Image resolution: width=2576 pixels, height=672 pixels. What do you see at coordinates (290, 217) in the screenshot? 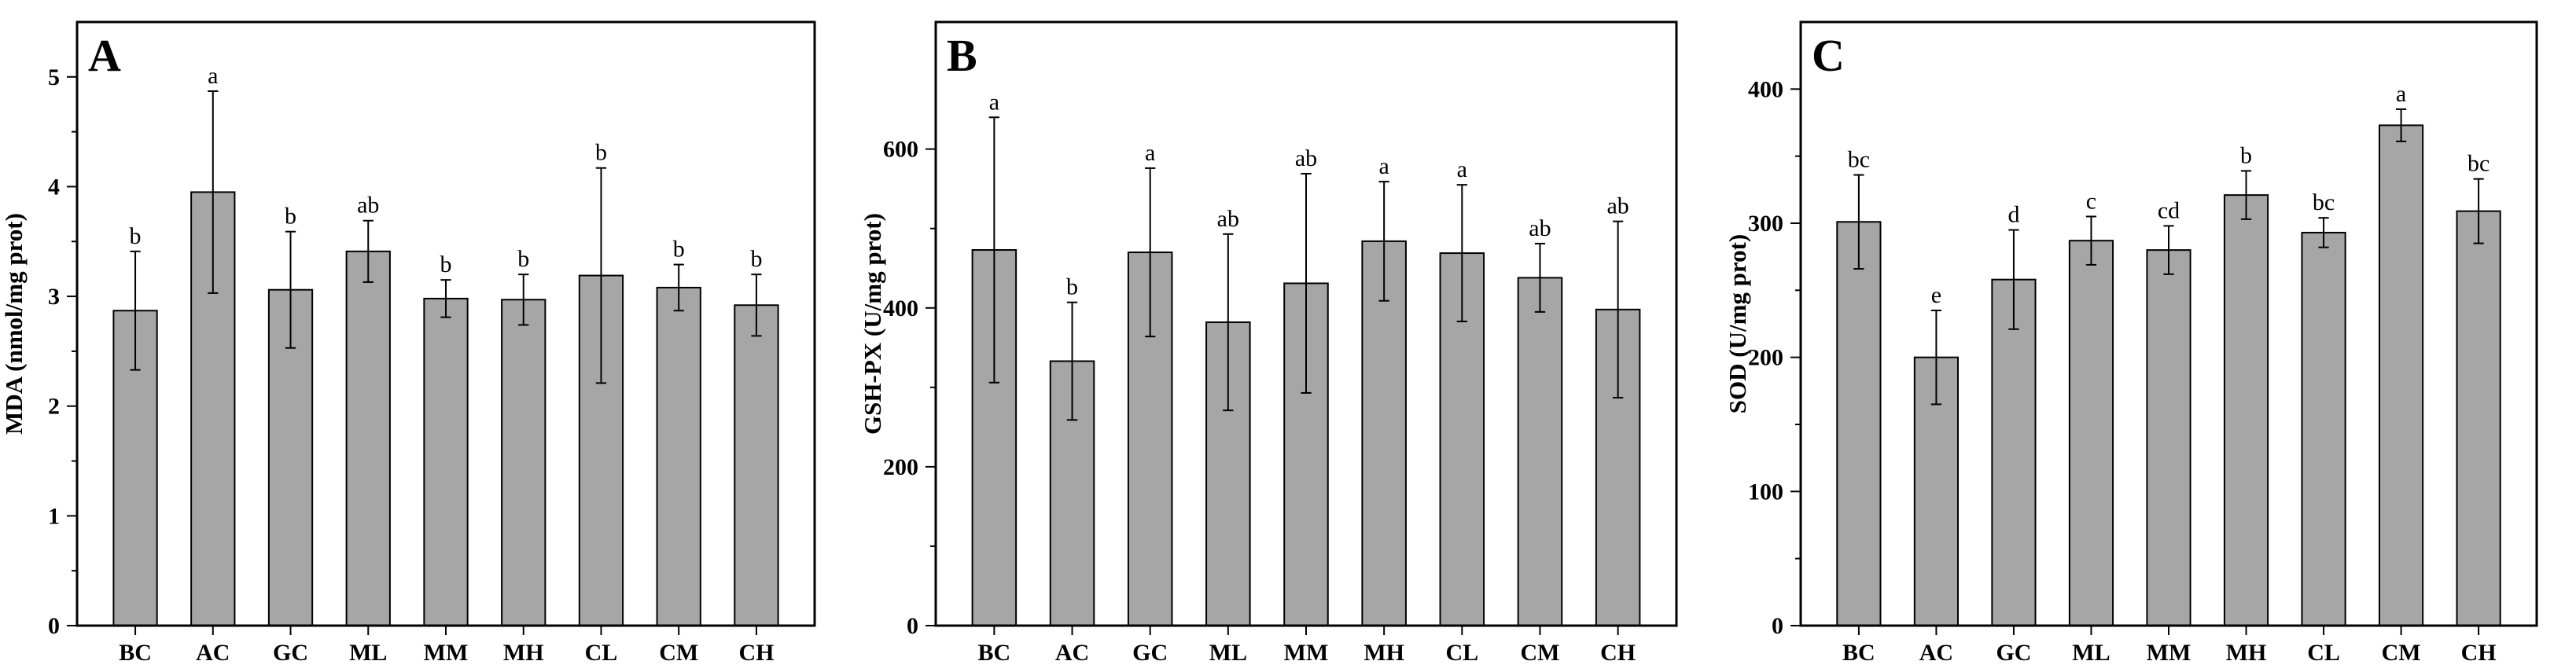
I see `significance-label-gc: b` at bounding box center [290, 217].